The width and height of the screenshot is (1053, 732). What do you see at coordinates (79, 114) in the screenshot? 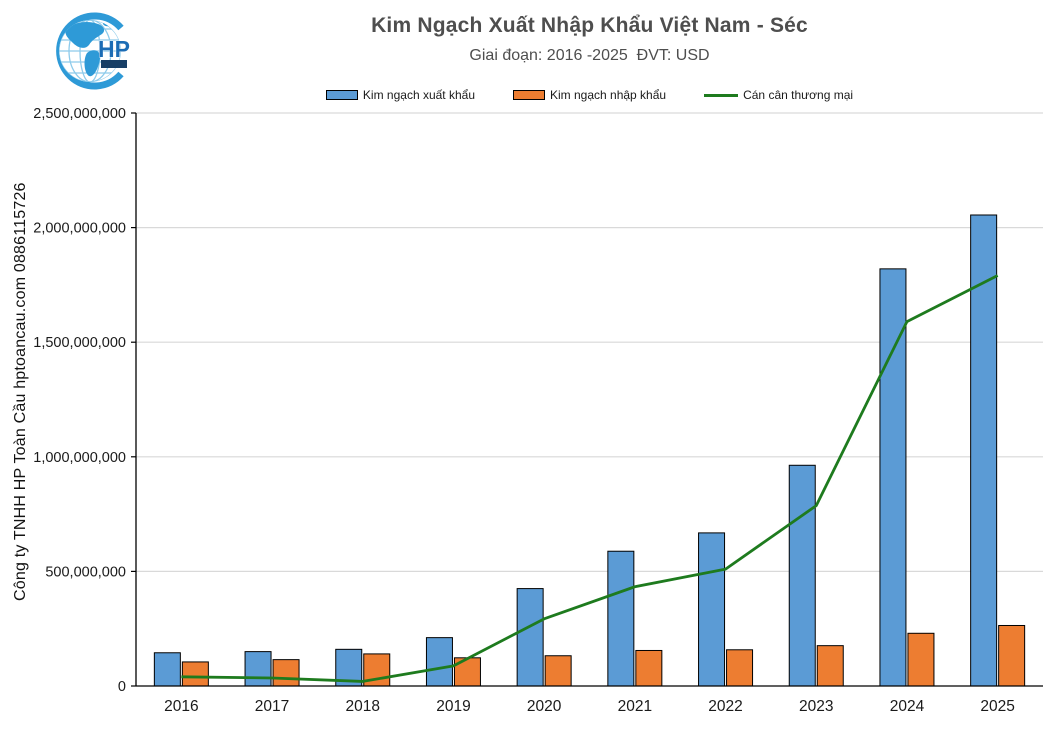
I see `y-tick-label: 2,500,000,000` at bounding box center [79, 114].